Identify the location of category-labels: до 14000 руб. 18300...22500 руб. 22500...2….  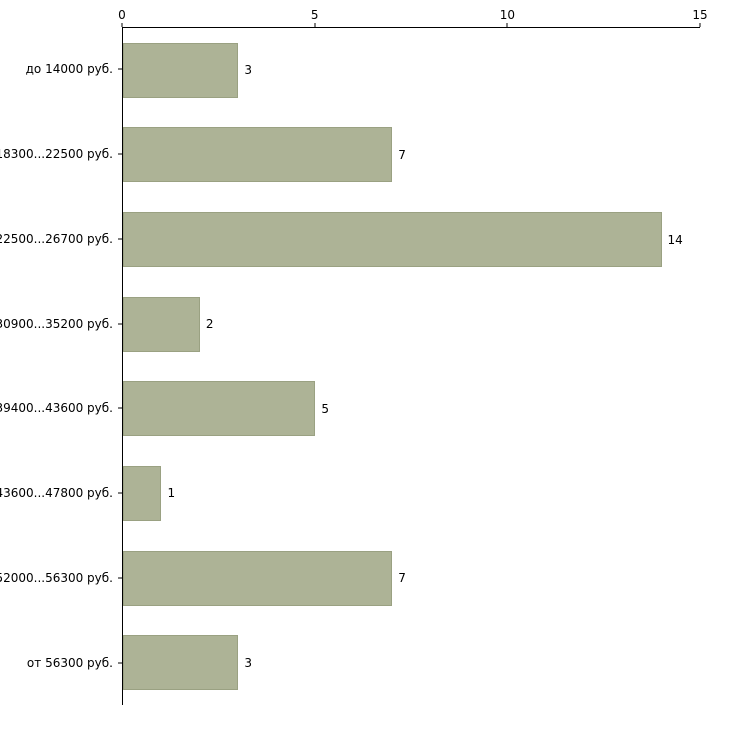
(58, 366).